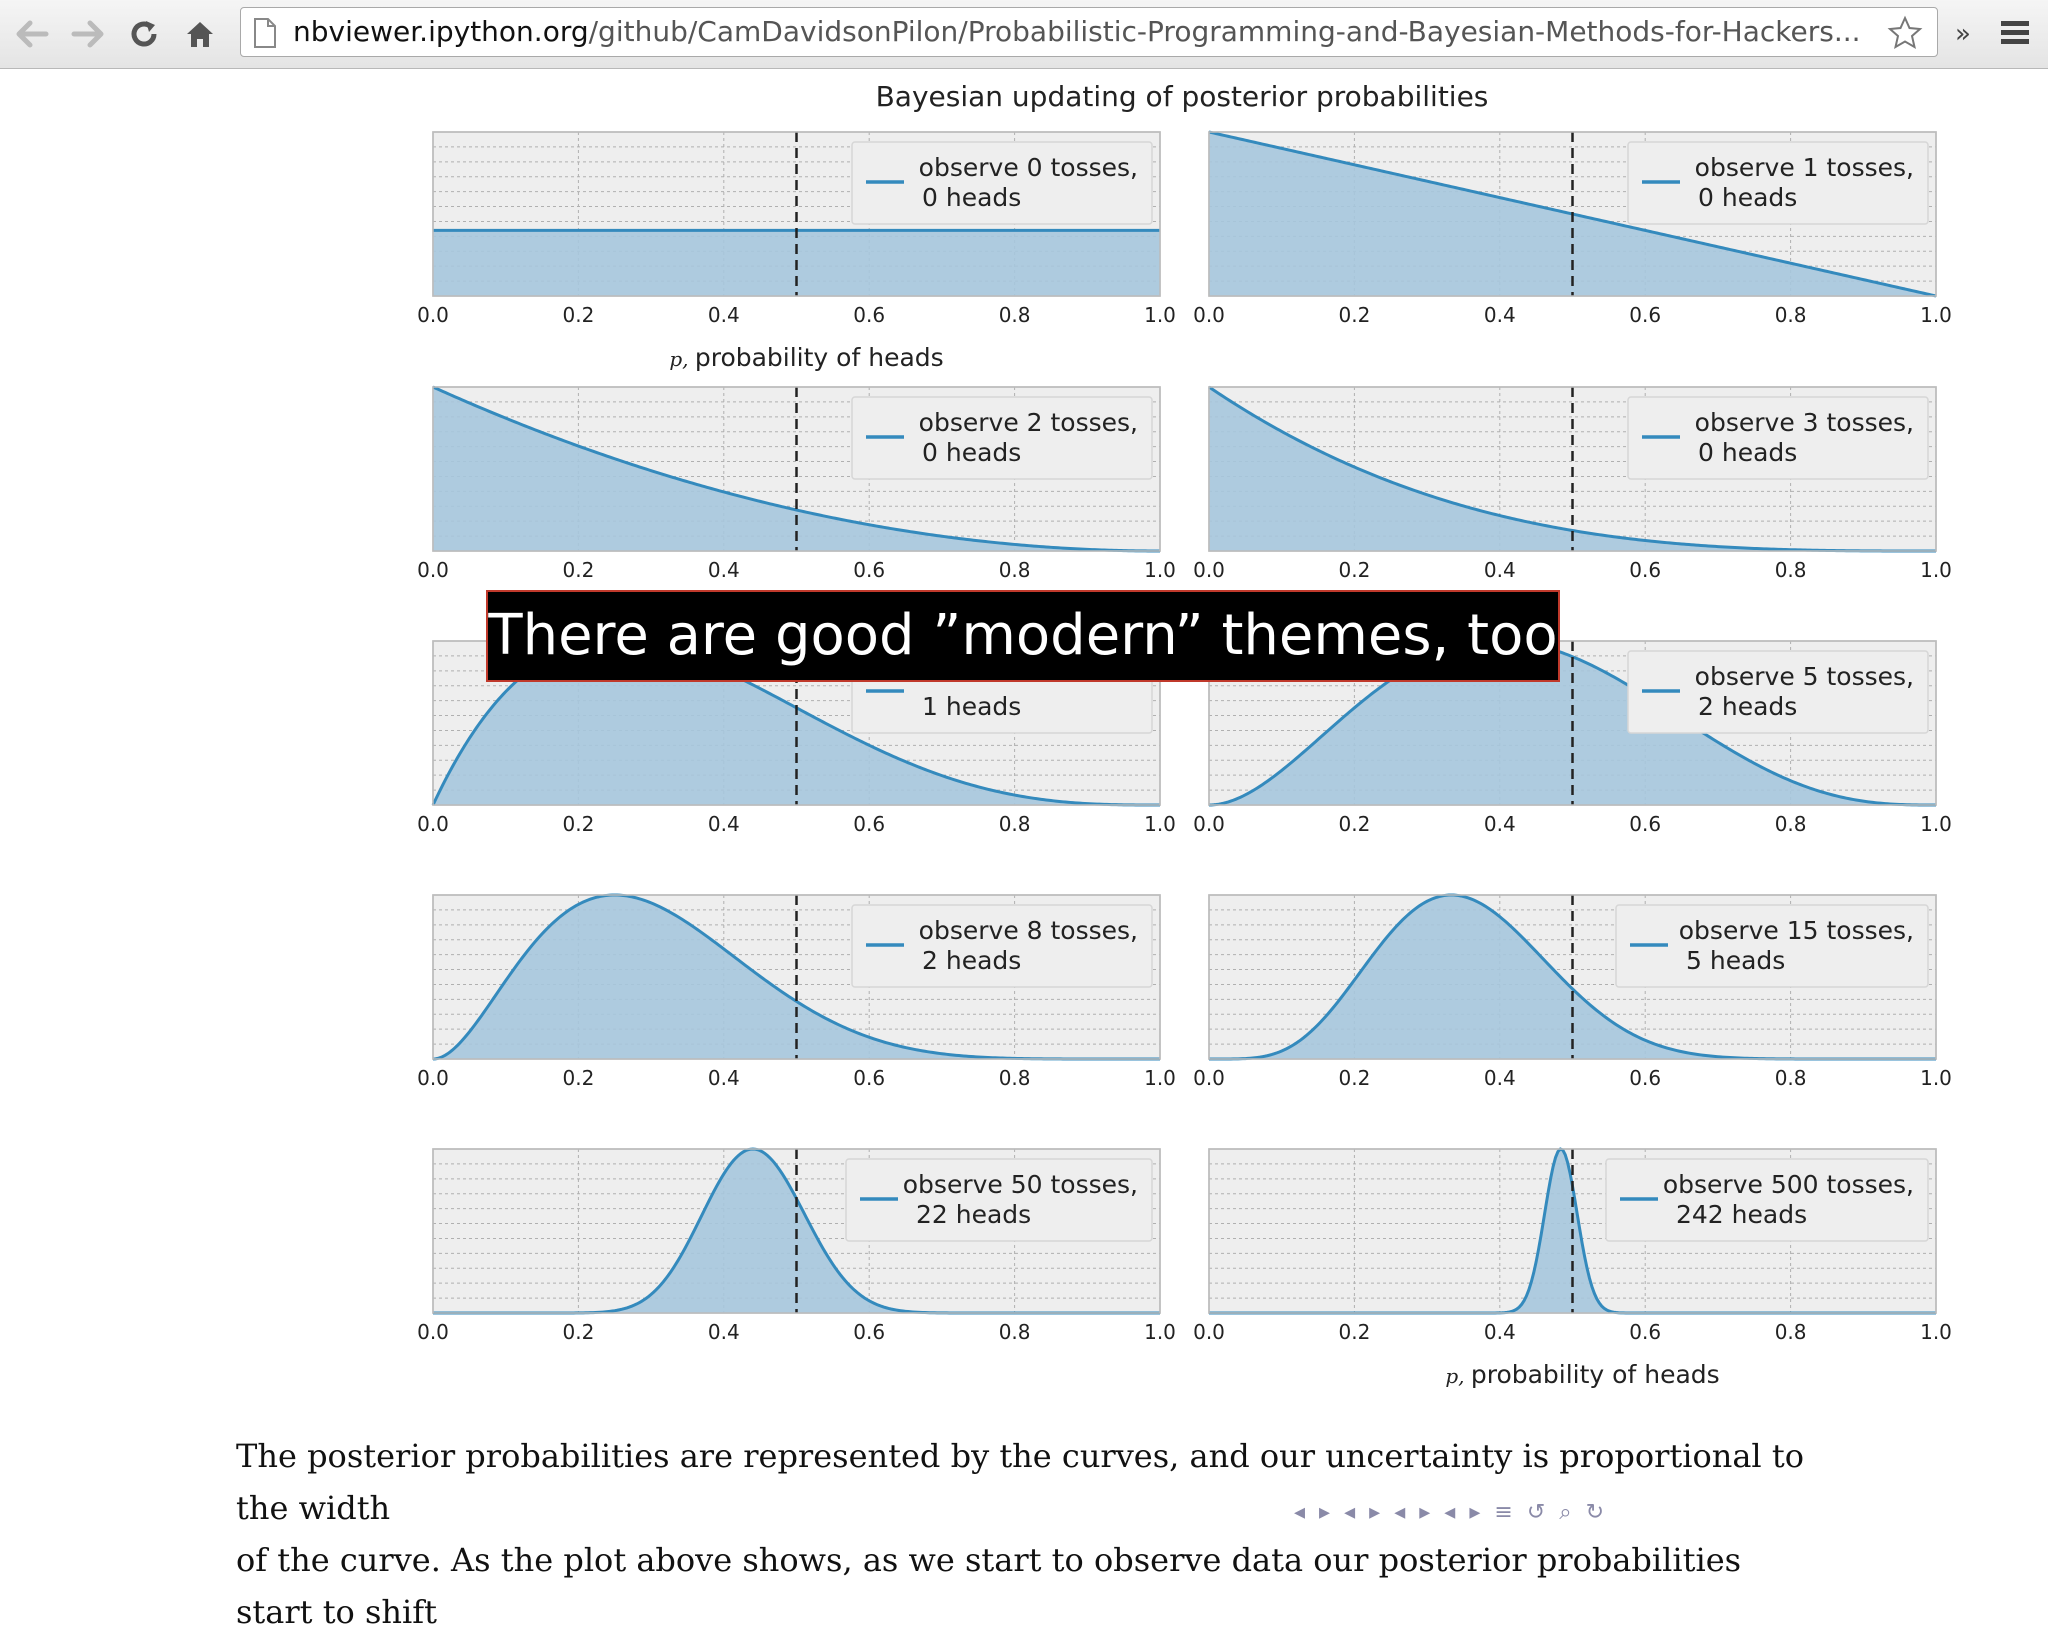 Image resolution: width=2048 pixels, height=1638 pixels. I want to click on reload-icon, so click(144, 34).